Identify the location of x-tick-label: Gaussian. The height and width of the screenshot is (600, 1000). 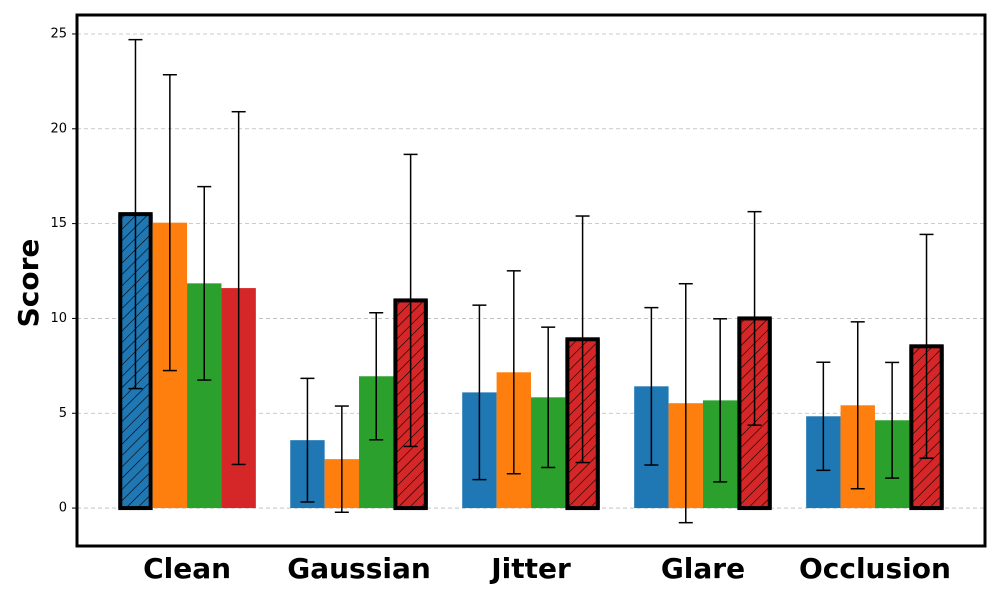
(359, 568).